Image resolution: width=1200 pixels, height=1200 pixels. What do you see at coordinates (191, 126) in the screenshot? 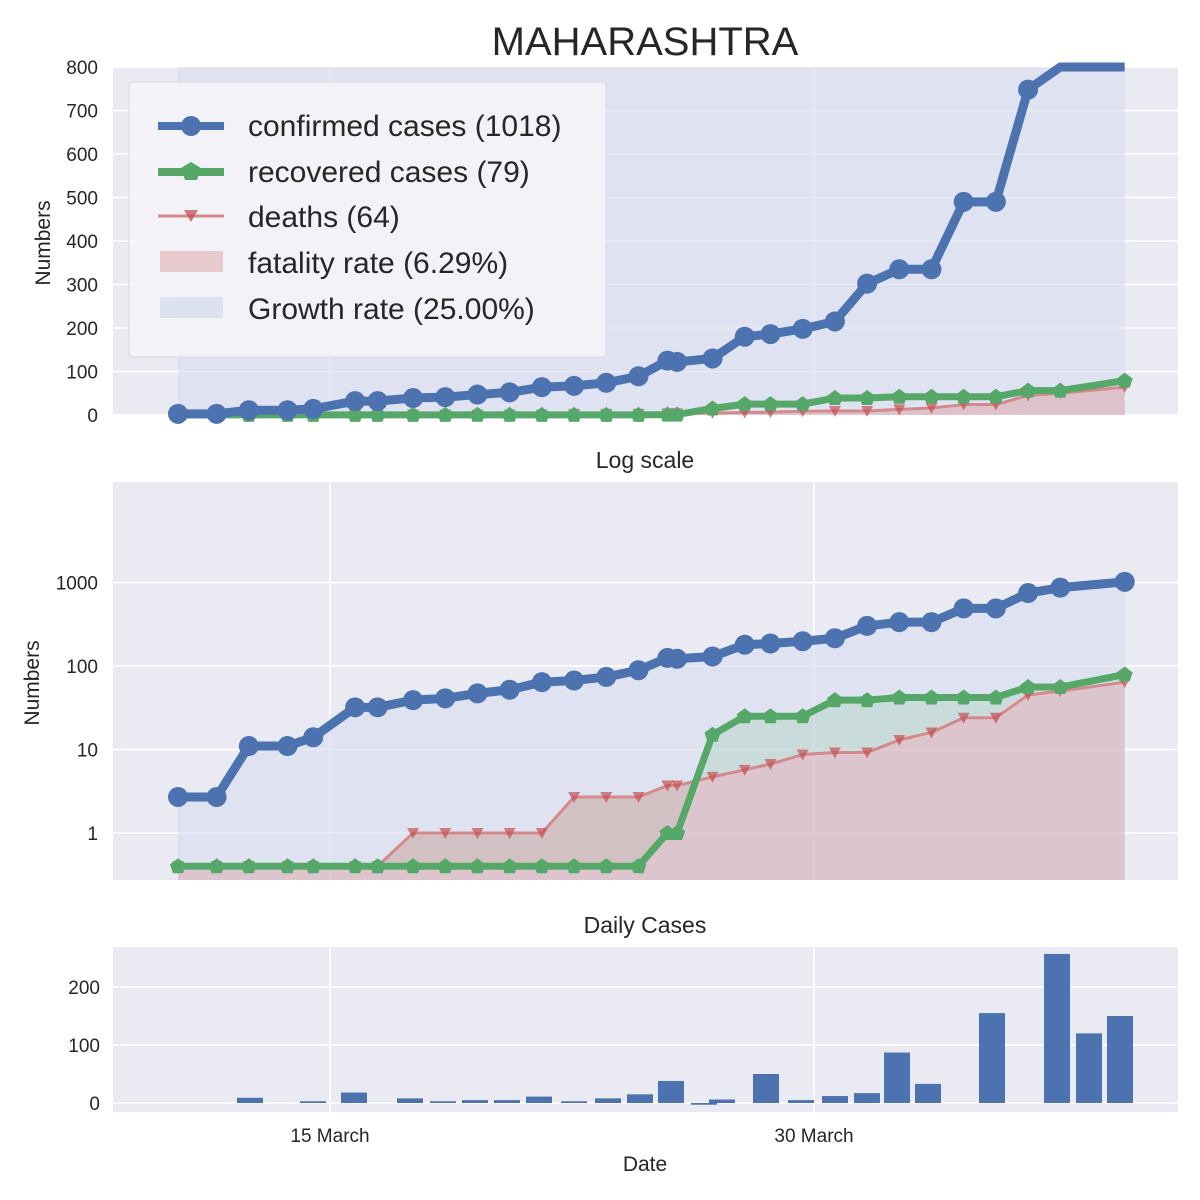
I see `legend-confirmed-marker` at bounding box center [191, 126].